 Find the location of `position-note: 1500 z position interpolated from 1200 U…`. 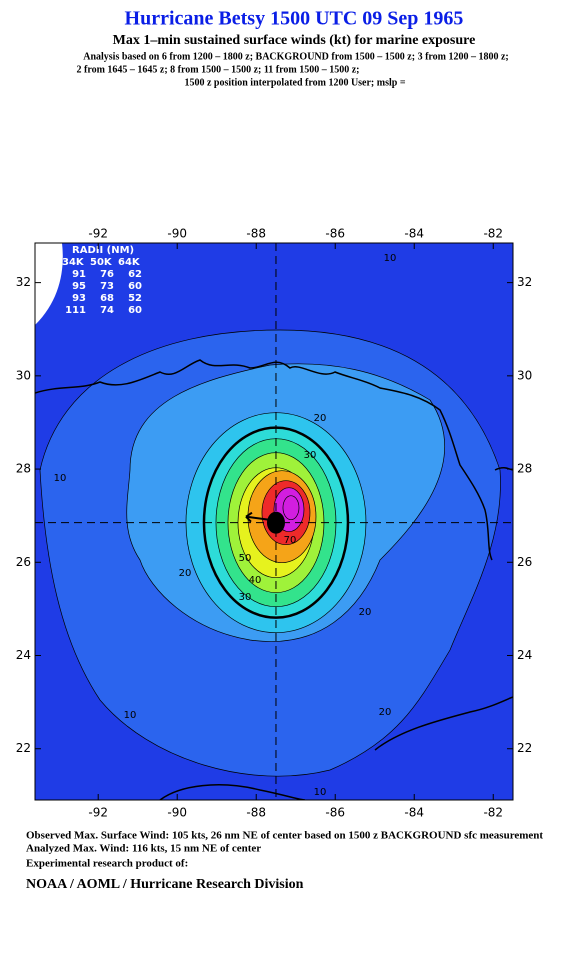

position-note: 1500 z position interpolated from 1200 U… is located at coordinates (294, 82).